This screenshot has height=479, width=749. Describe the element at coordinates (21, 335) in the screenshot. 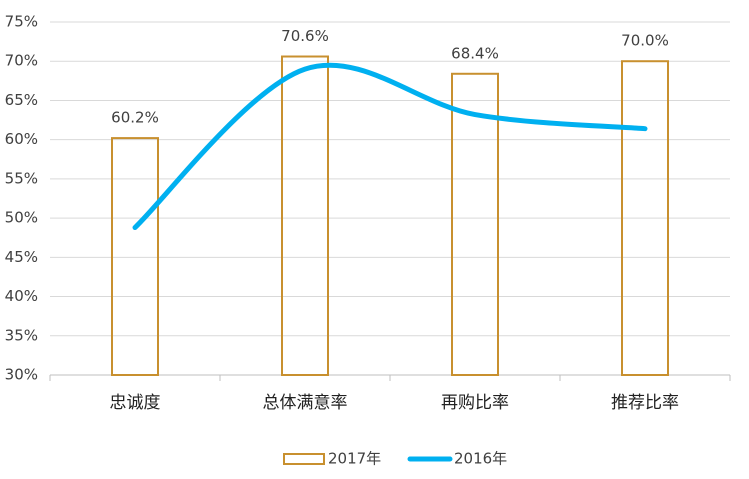

I see `y-tick-label: 35%` at that location.